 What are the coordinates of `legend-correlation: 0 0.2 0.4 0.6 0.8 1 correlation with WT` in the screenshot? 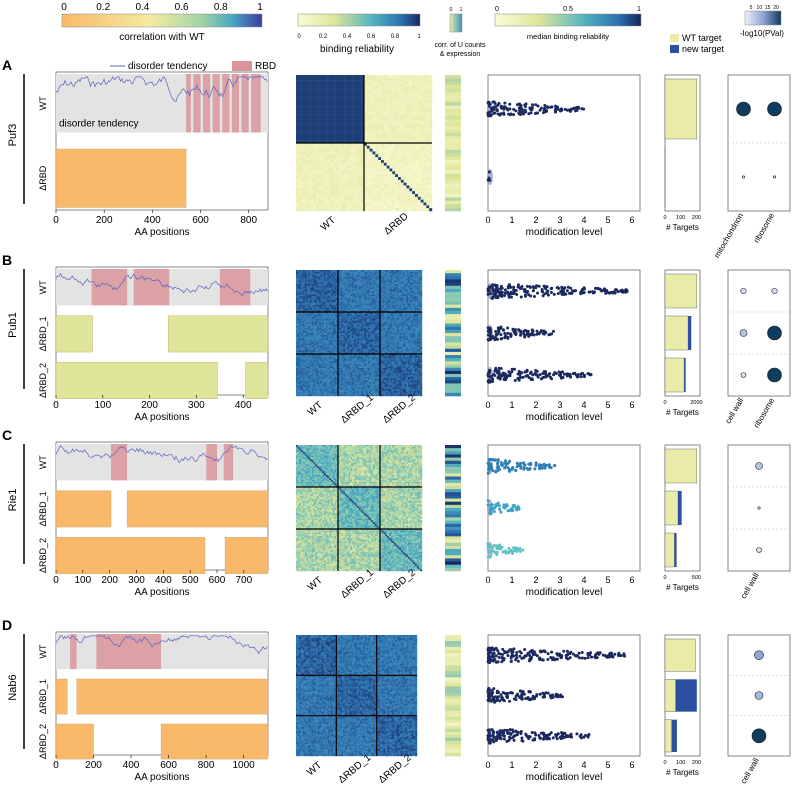 It's located at (162, 22).